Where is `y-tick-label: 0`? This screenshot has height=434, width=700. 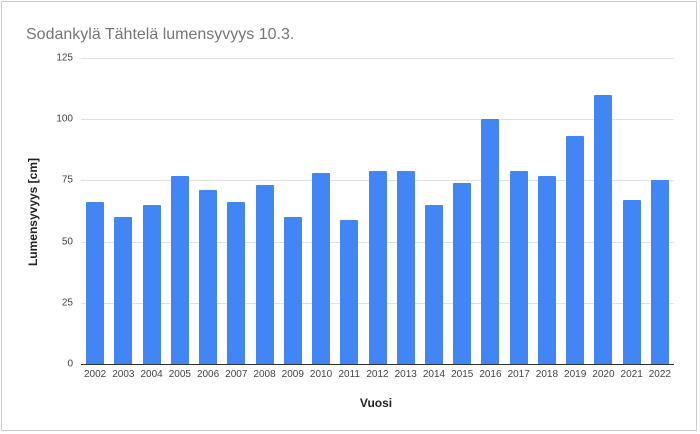 y-tick-label: 0 is located at coordinates (70, 364).